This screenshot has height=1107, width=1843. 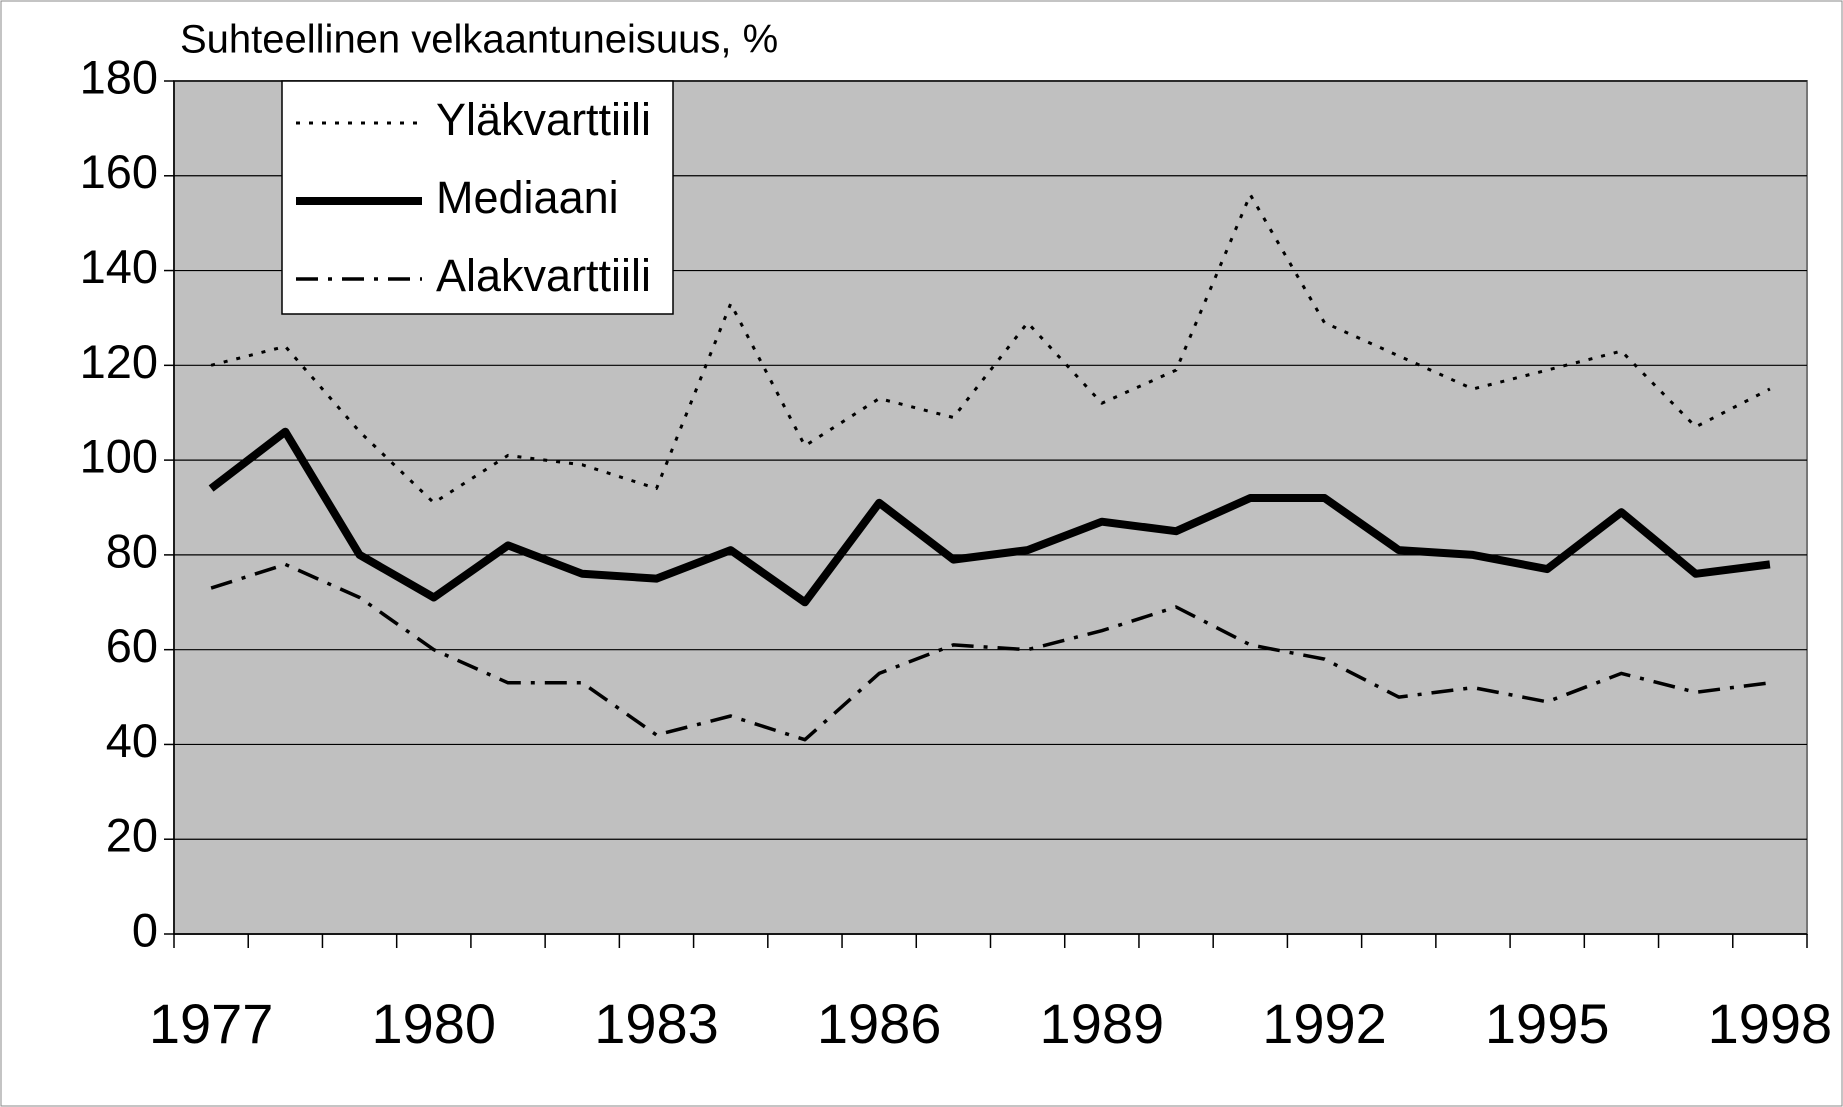 I want to click on x-tick-label: 1992, so click(x=1324, y=1023).